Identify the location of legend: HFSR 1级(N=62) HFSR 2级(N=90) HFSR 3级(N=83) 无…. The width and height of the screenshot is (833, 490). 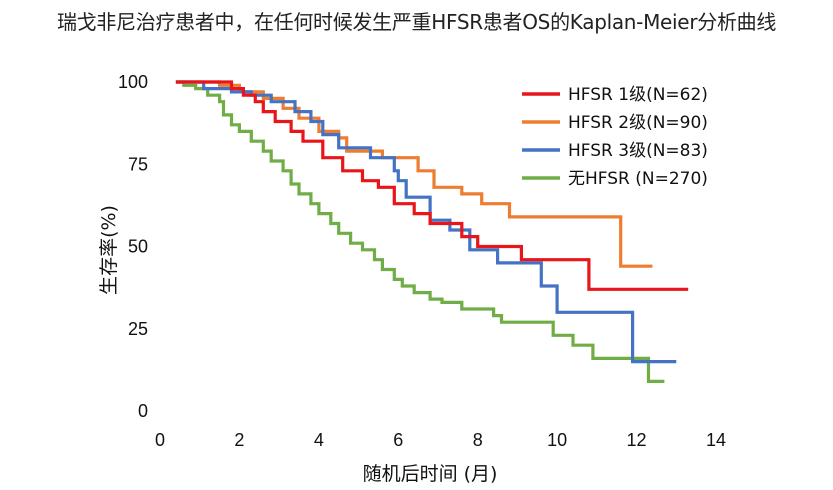
(615, 137).